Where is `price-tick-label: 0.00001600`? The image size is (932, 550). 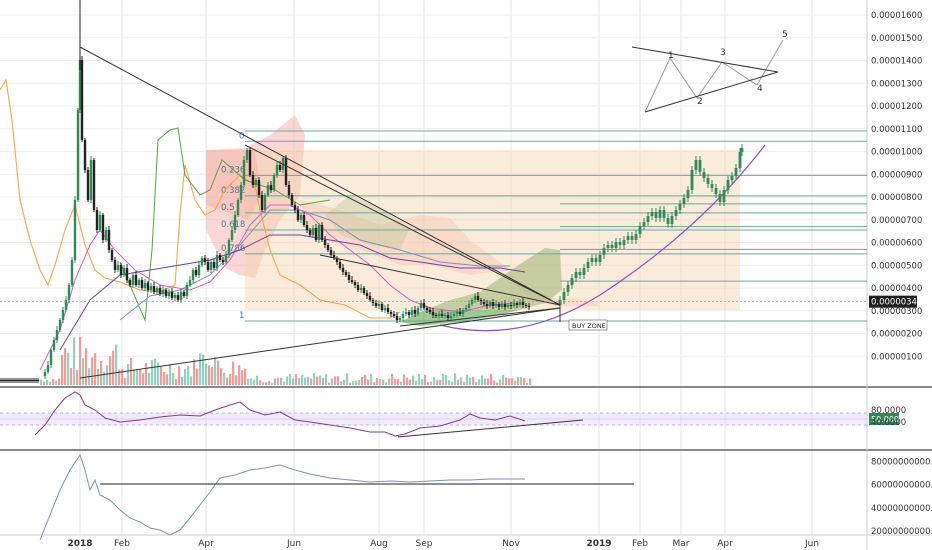 price-tick-label: 0.00001600 is located at coordinates (896, 16).